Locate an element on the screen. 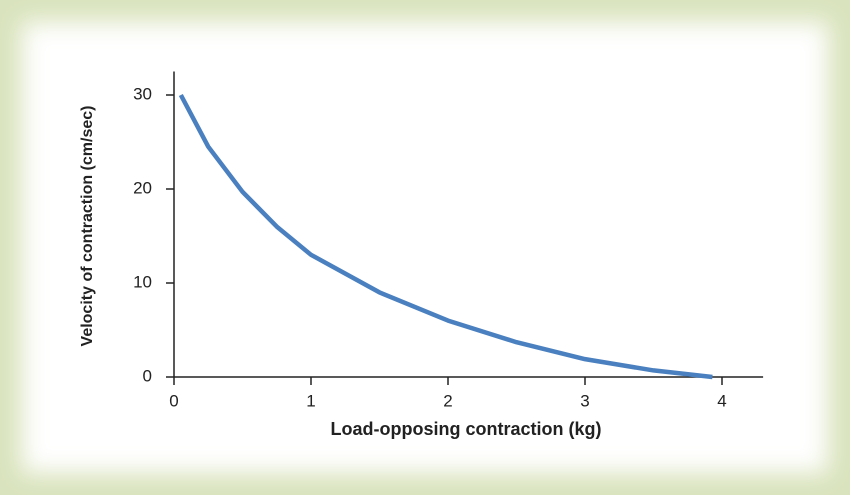 This screenshot has width=850, height=495. x-tick-label: 1 is located at coordinates (310, 400).